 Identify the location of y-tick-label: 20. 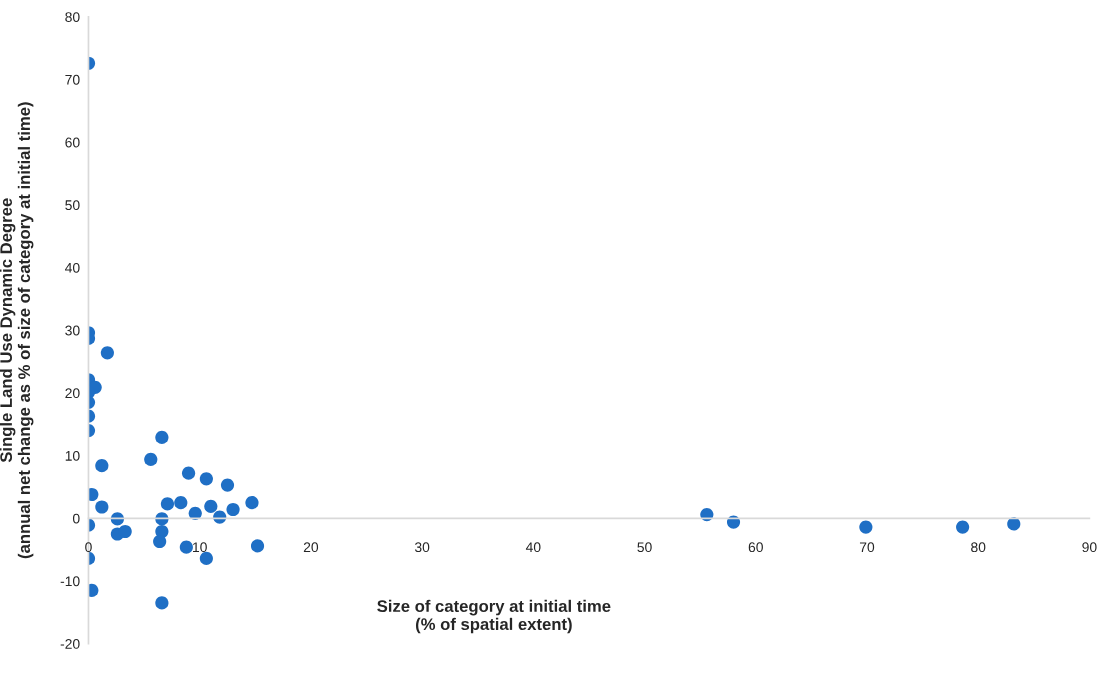
(72, 393).